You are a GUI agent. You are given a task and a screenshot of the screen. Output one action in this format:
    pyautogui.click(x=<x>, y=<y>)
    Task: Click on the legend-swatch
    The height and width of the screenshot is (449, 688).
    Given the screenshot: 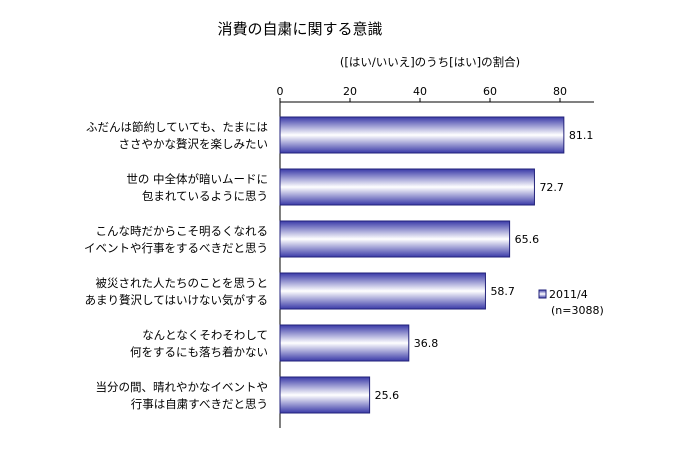 What is the action you would take?
    pyautogui.click(x=542, y=294)
    